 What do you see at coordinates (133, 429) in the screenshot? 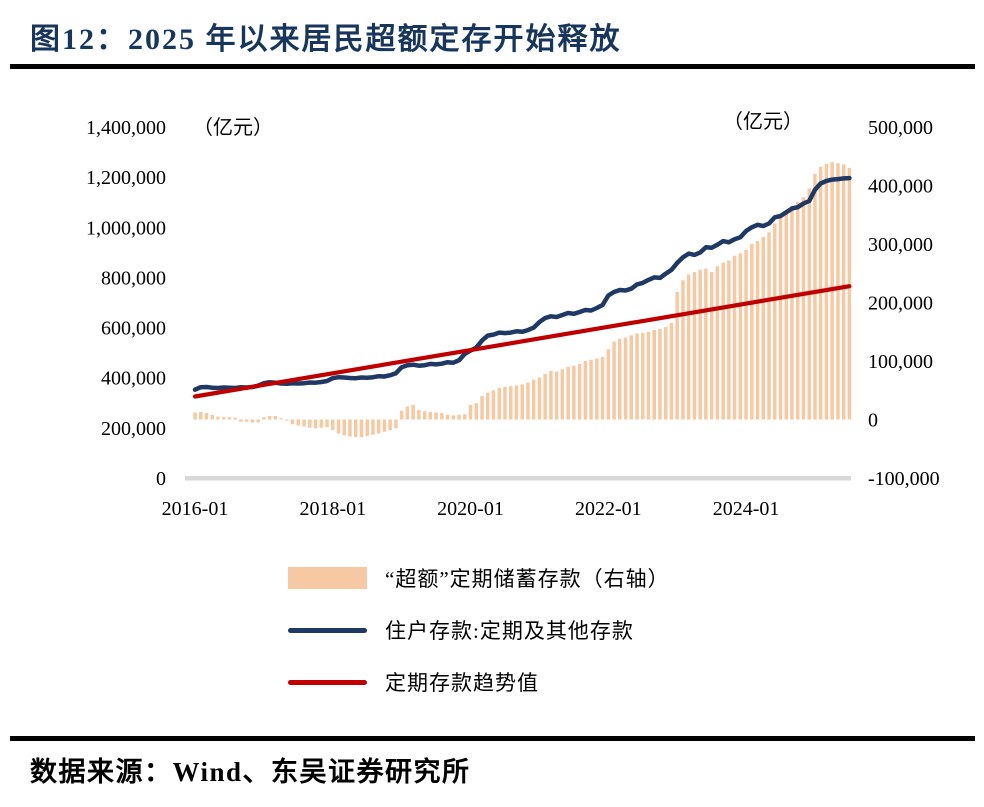
I see `left-axis-tick-label: 200,000` at bounding box center [133, 429].